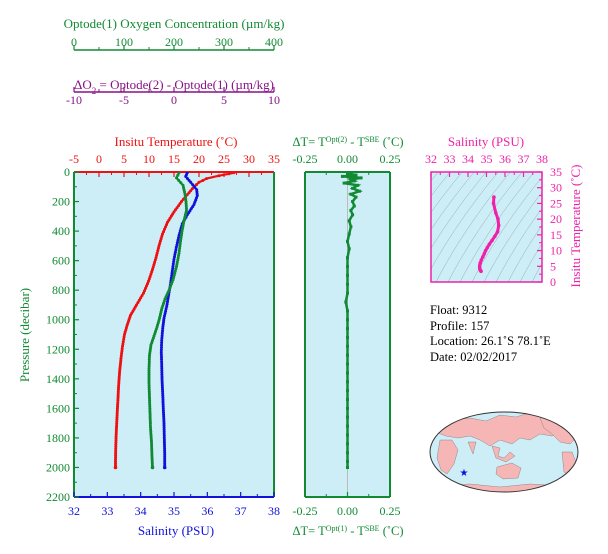 Image resolution: width=608 pixels, height=554 pixels. What do you see at coordinates (176, 530) in the screenshot?
I see `salinity-axis-label: Salinity (PSU)` at bounding box center [176, 530].